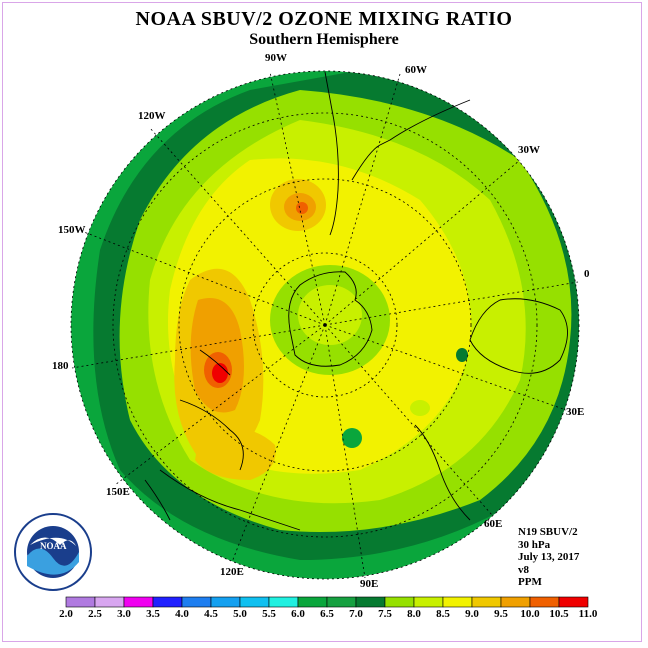  Describe the element at coordinates (118, 492) in the screenshot. I see `lon-label-150e: 150E` at that location.